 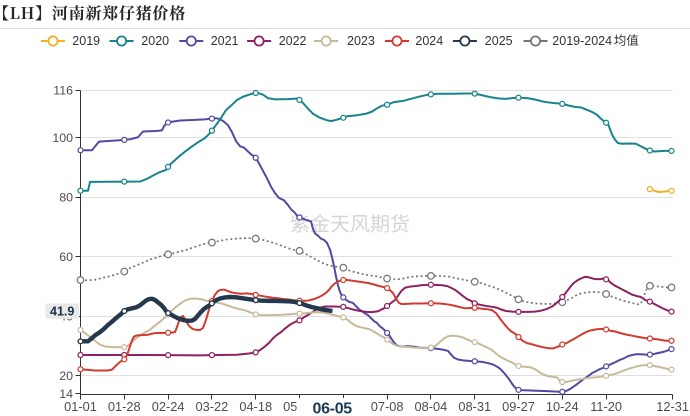 What do you see at coordinates (66, 257) in the screenshot?
I see `svg-text: 60` at bounding box center [66, 257].